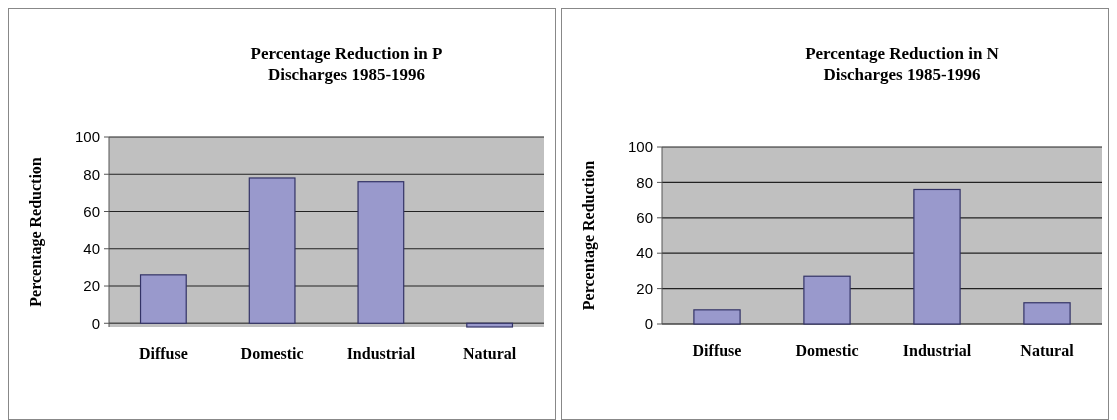 Image resolution: width=1117 pixels, height=420 pixels. Describe the element at coordinates (346, 64) in the screenshot. I see `chart-title: Percentage Reduction in P Discharges 1985-1996` at that location.